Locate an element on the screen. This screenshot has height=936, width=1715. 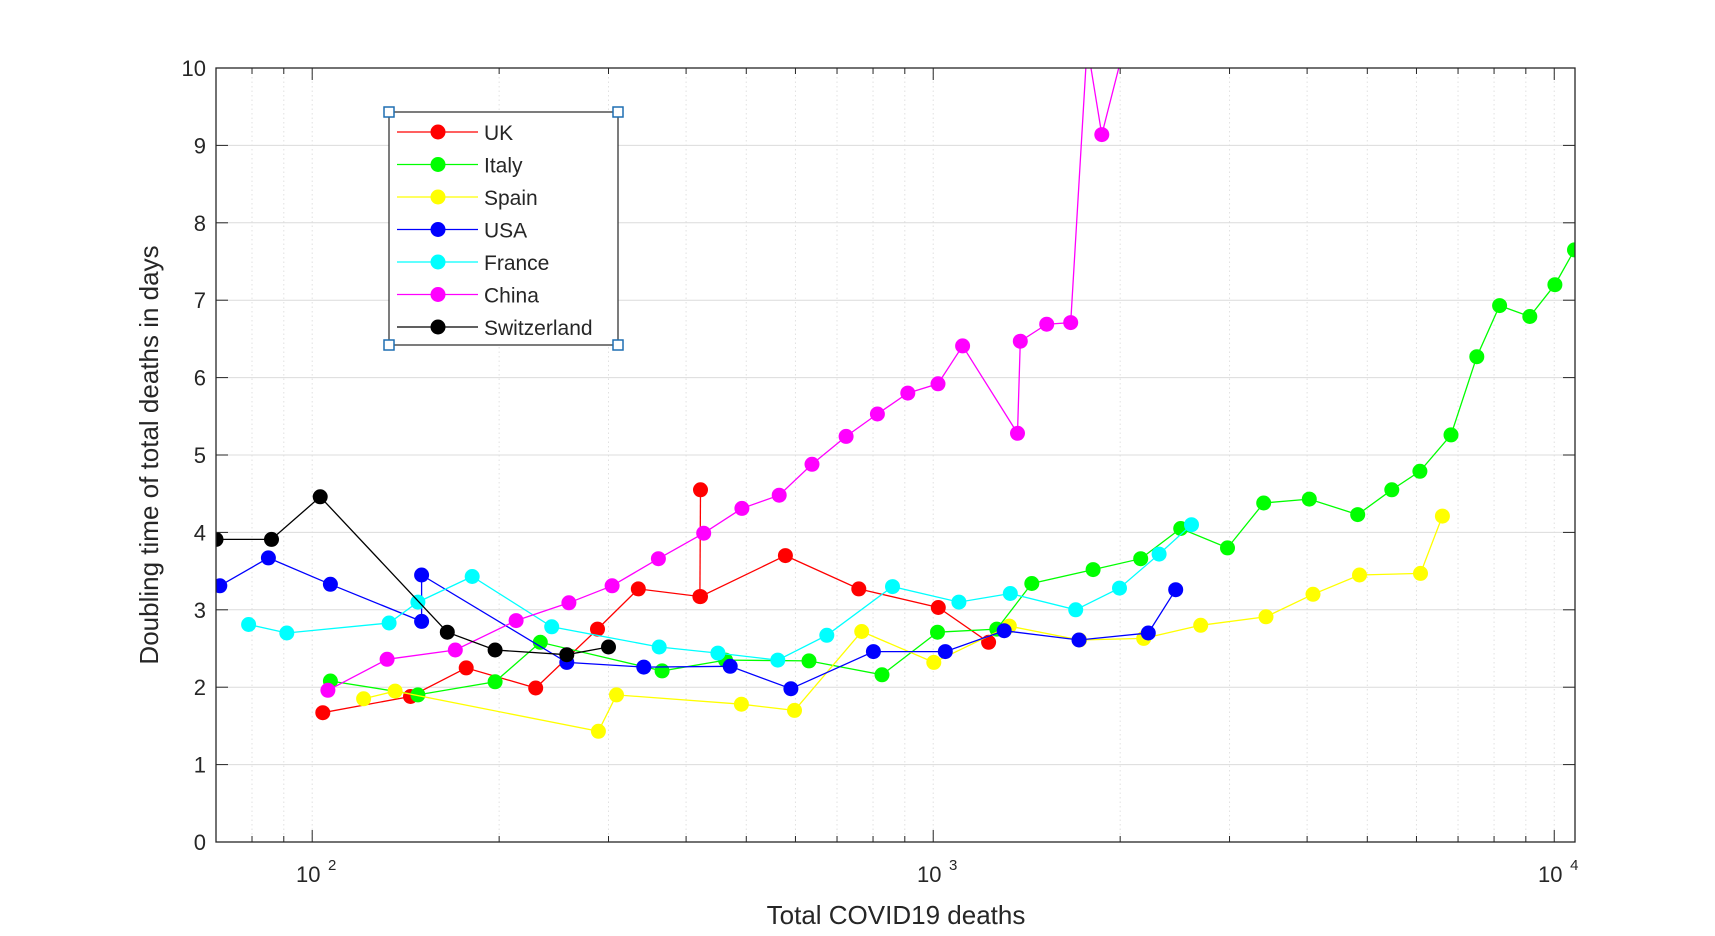
series-france is located at coordinates (720, 592).